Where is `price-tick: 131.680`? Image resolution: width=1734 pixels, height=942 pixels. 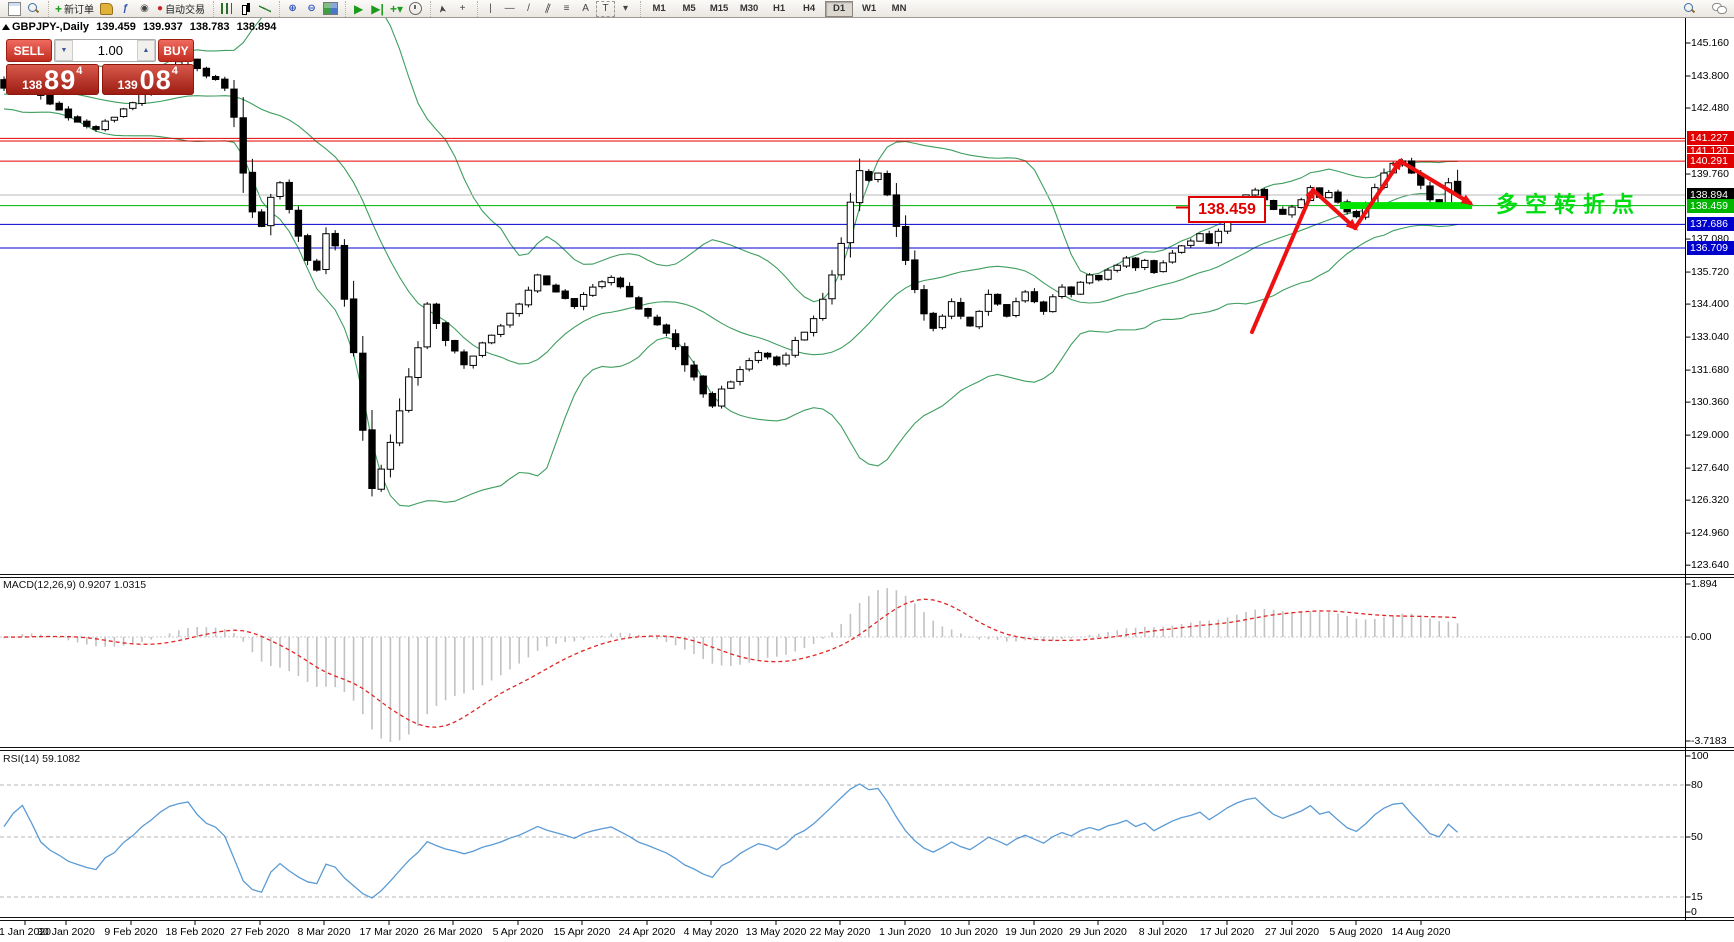 price-tick: 131.680 is located at coordinates (1710, 370).